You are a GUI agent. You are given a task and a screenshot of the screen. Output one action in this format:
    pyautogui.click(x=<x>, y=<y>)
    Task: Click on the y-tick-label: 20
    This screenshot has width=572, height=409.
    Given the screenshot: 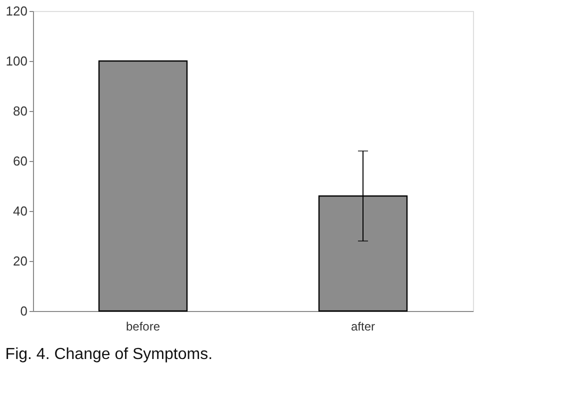 What is the action you would take?
    pyautogui.click(x=20, y=261)
    